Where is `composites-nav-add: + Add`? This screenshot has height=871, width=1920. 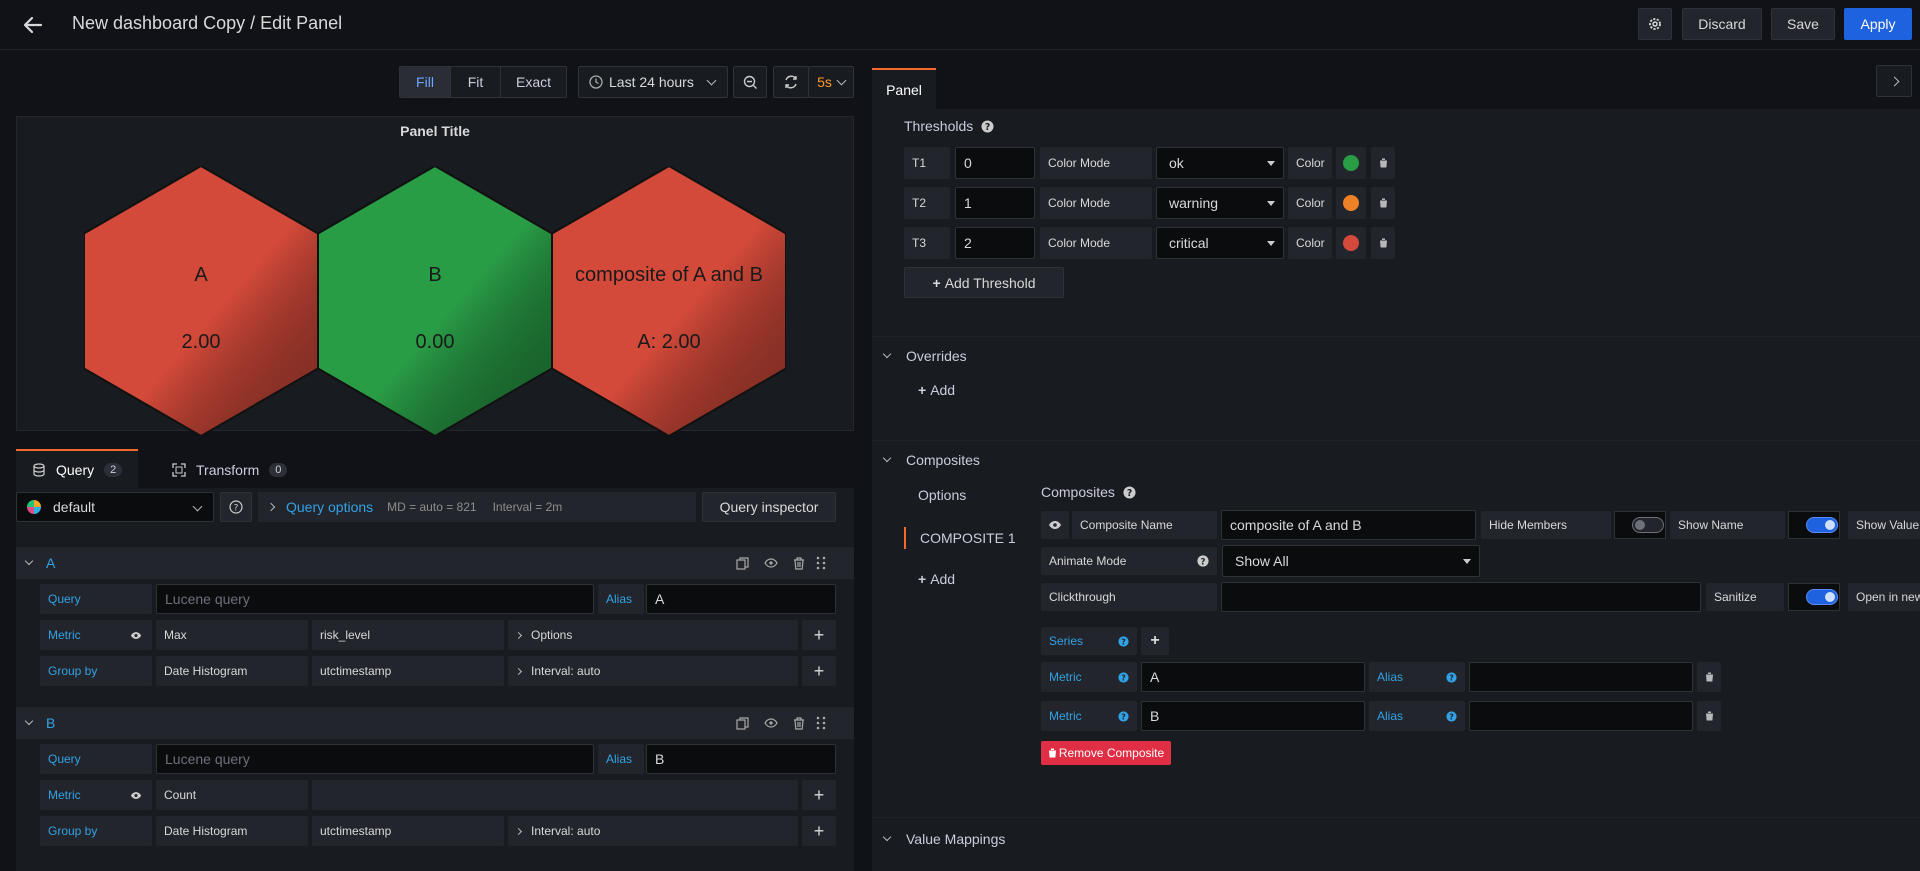 composites-nav-add: + Add is located at coordinates (936, 579).